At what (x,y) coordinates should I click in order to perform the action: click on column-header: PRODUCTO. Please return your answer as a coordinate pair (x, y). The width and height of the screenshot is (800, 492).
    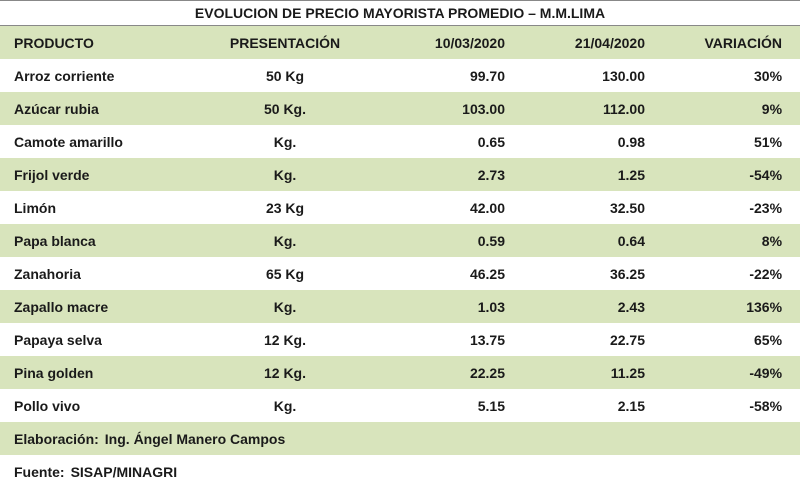
    Looking at the image, I should click on (54, 42).